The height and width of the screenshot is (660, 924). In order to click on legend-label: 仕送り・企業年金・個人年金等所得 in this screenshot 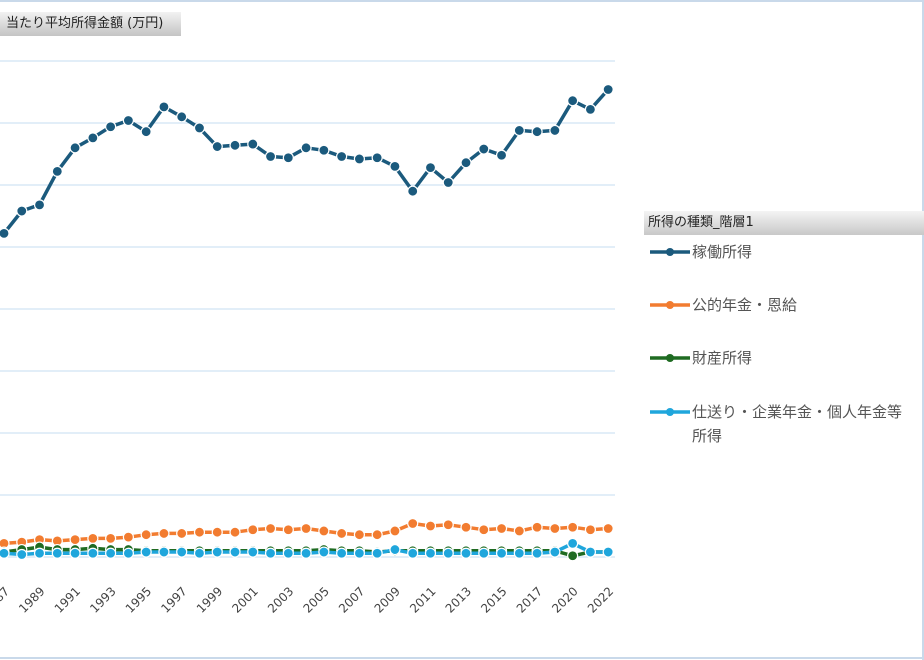, I will do `click(797, 424)`.